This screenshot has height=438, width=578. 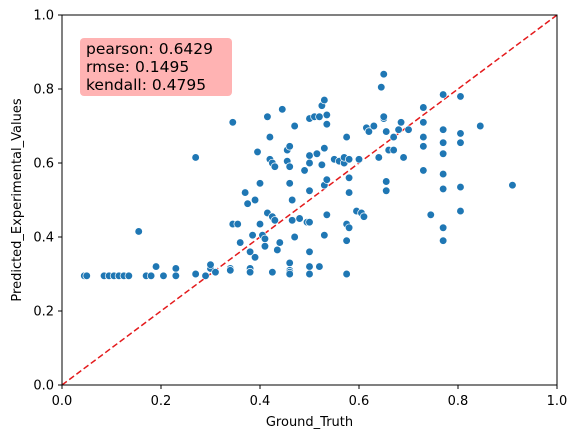 I want to click on x-axis-label: Ground_Truth, so click(x=309, y=422).